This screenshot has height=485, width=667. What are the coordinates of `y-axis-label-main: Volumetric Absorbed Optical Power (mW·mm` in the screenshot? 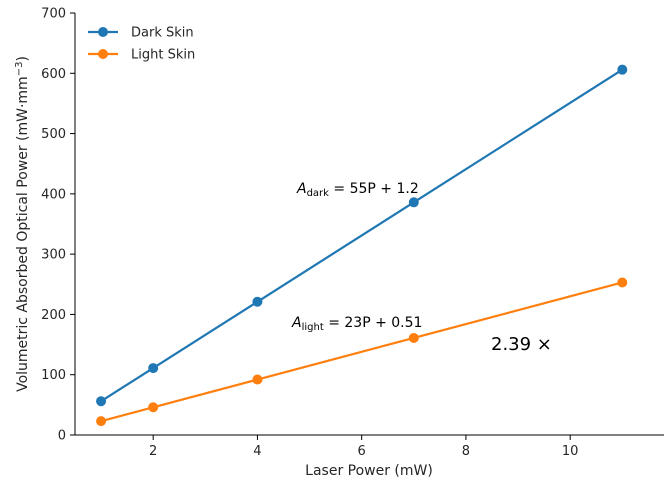 It's located at (23, 234).